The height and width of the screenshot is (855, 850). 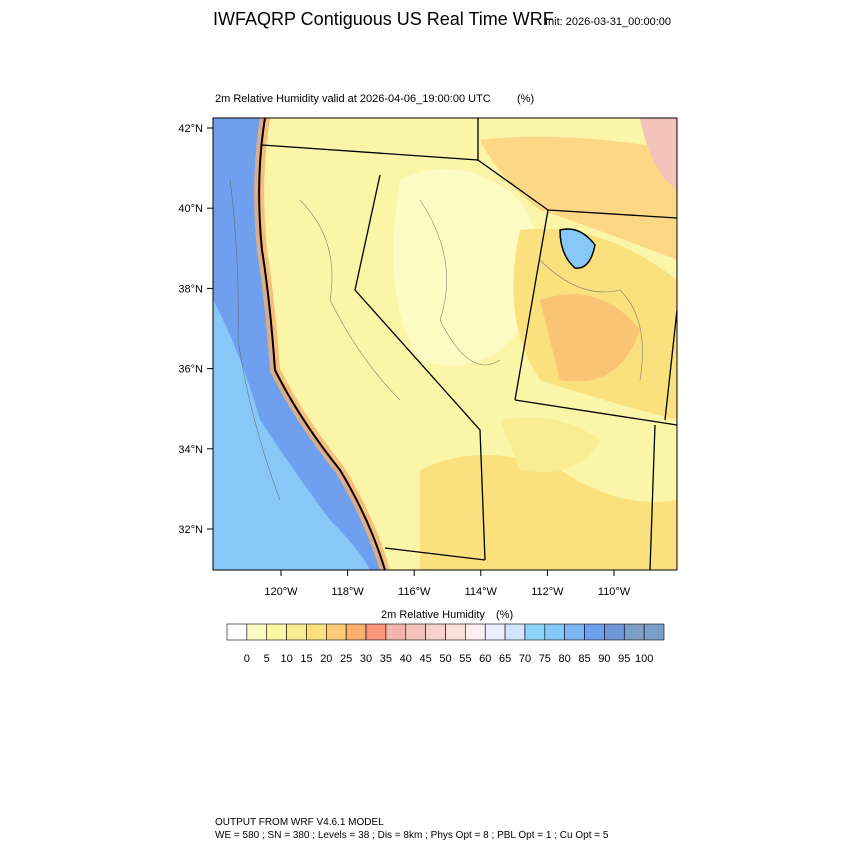 What do you see at coordinates (190, 450) in the screenshot?
I see `lat-label: 34°N` at bounding box center [190, 450].